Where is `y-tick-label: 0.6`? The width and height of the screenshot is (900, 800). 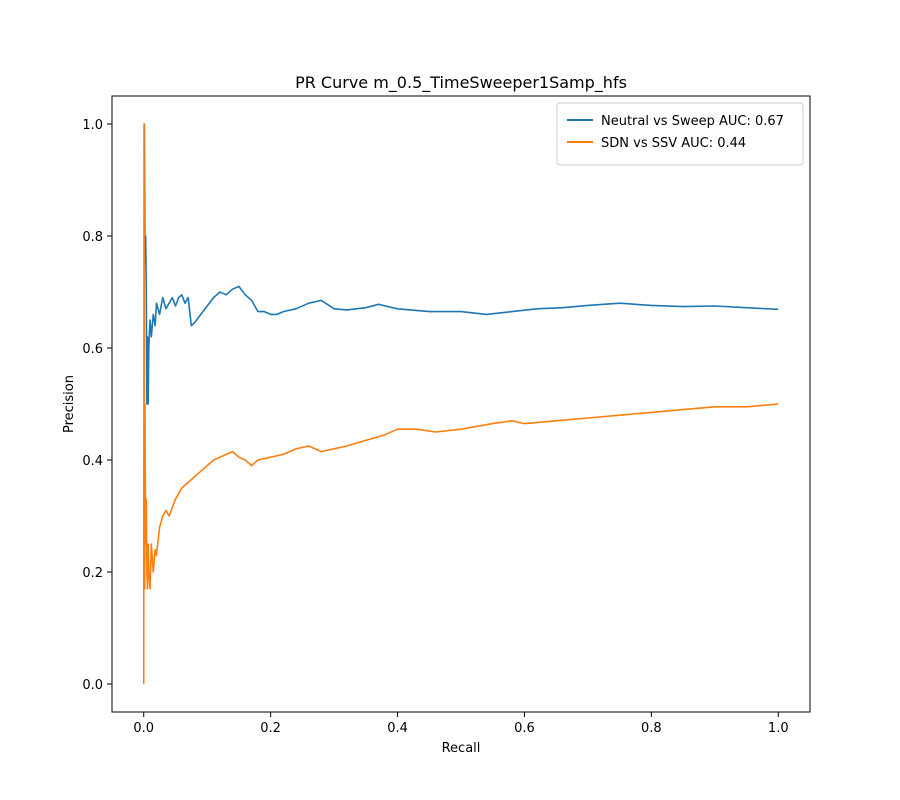
y-tick-label: 0.6 is located at coordinates (92, 349).